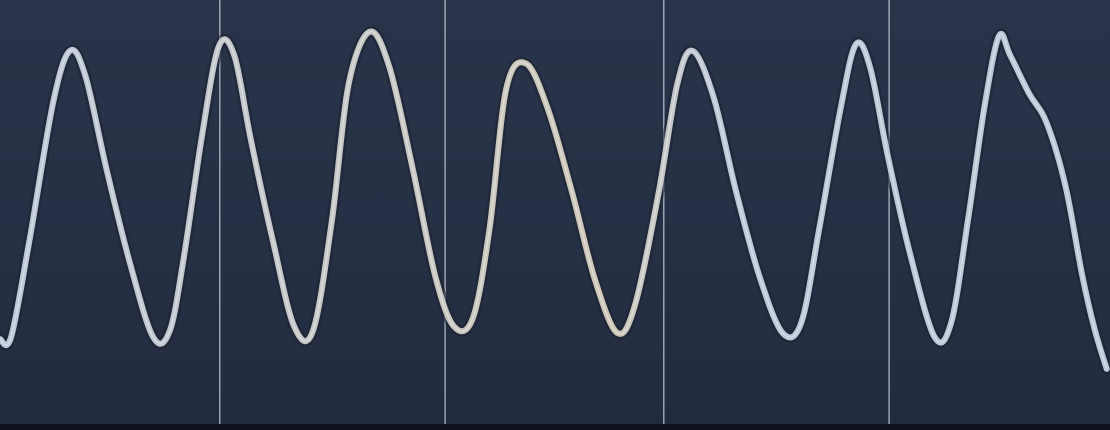 The image size is (1110, 430). What do you see at coordinates (555, 427) in the screenshot?
I see `bottom-frame-edge` at bounding box center [555, 427].